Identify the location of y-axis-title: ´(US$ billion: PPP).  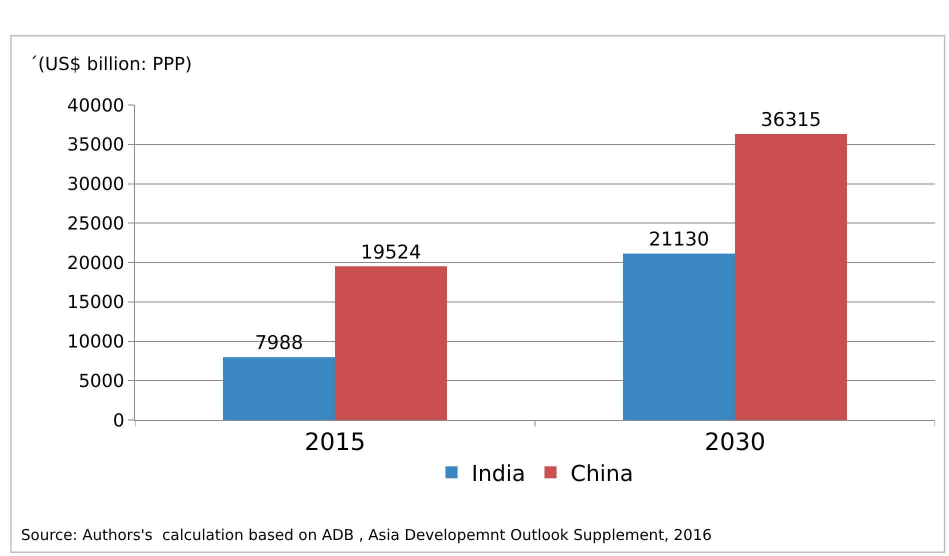
(110, 64).